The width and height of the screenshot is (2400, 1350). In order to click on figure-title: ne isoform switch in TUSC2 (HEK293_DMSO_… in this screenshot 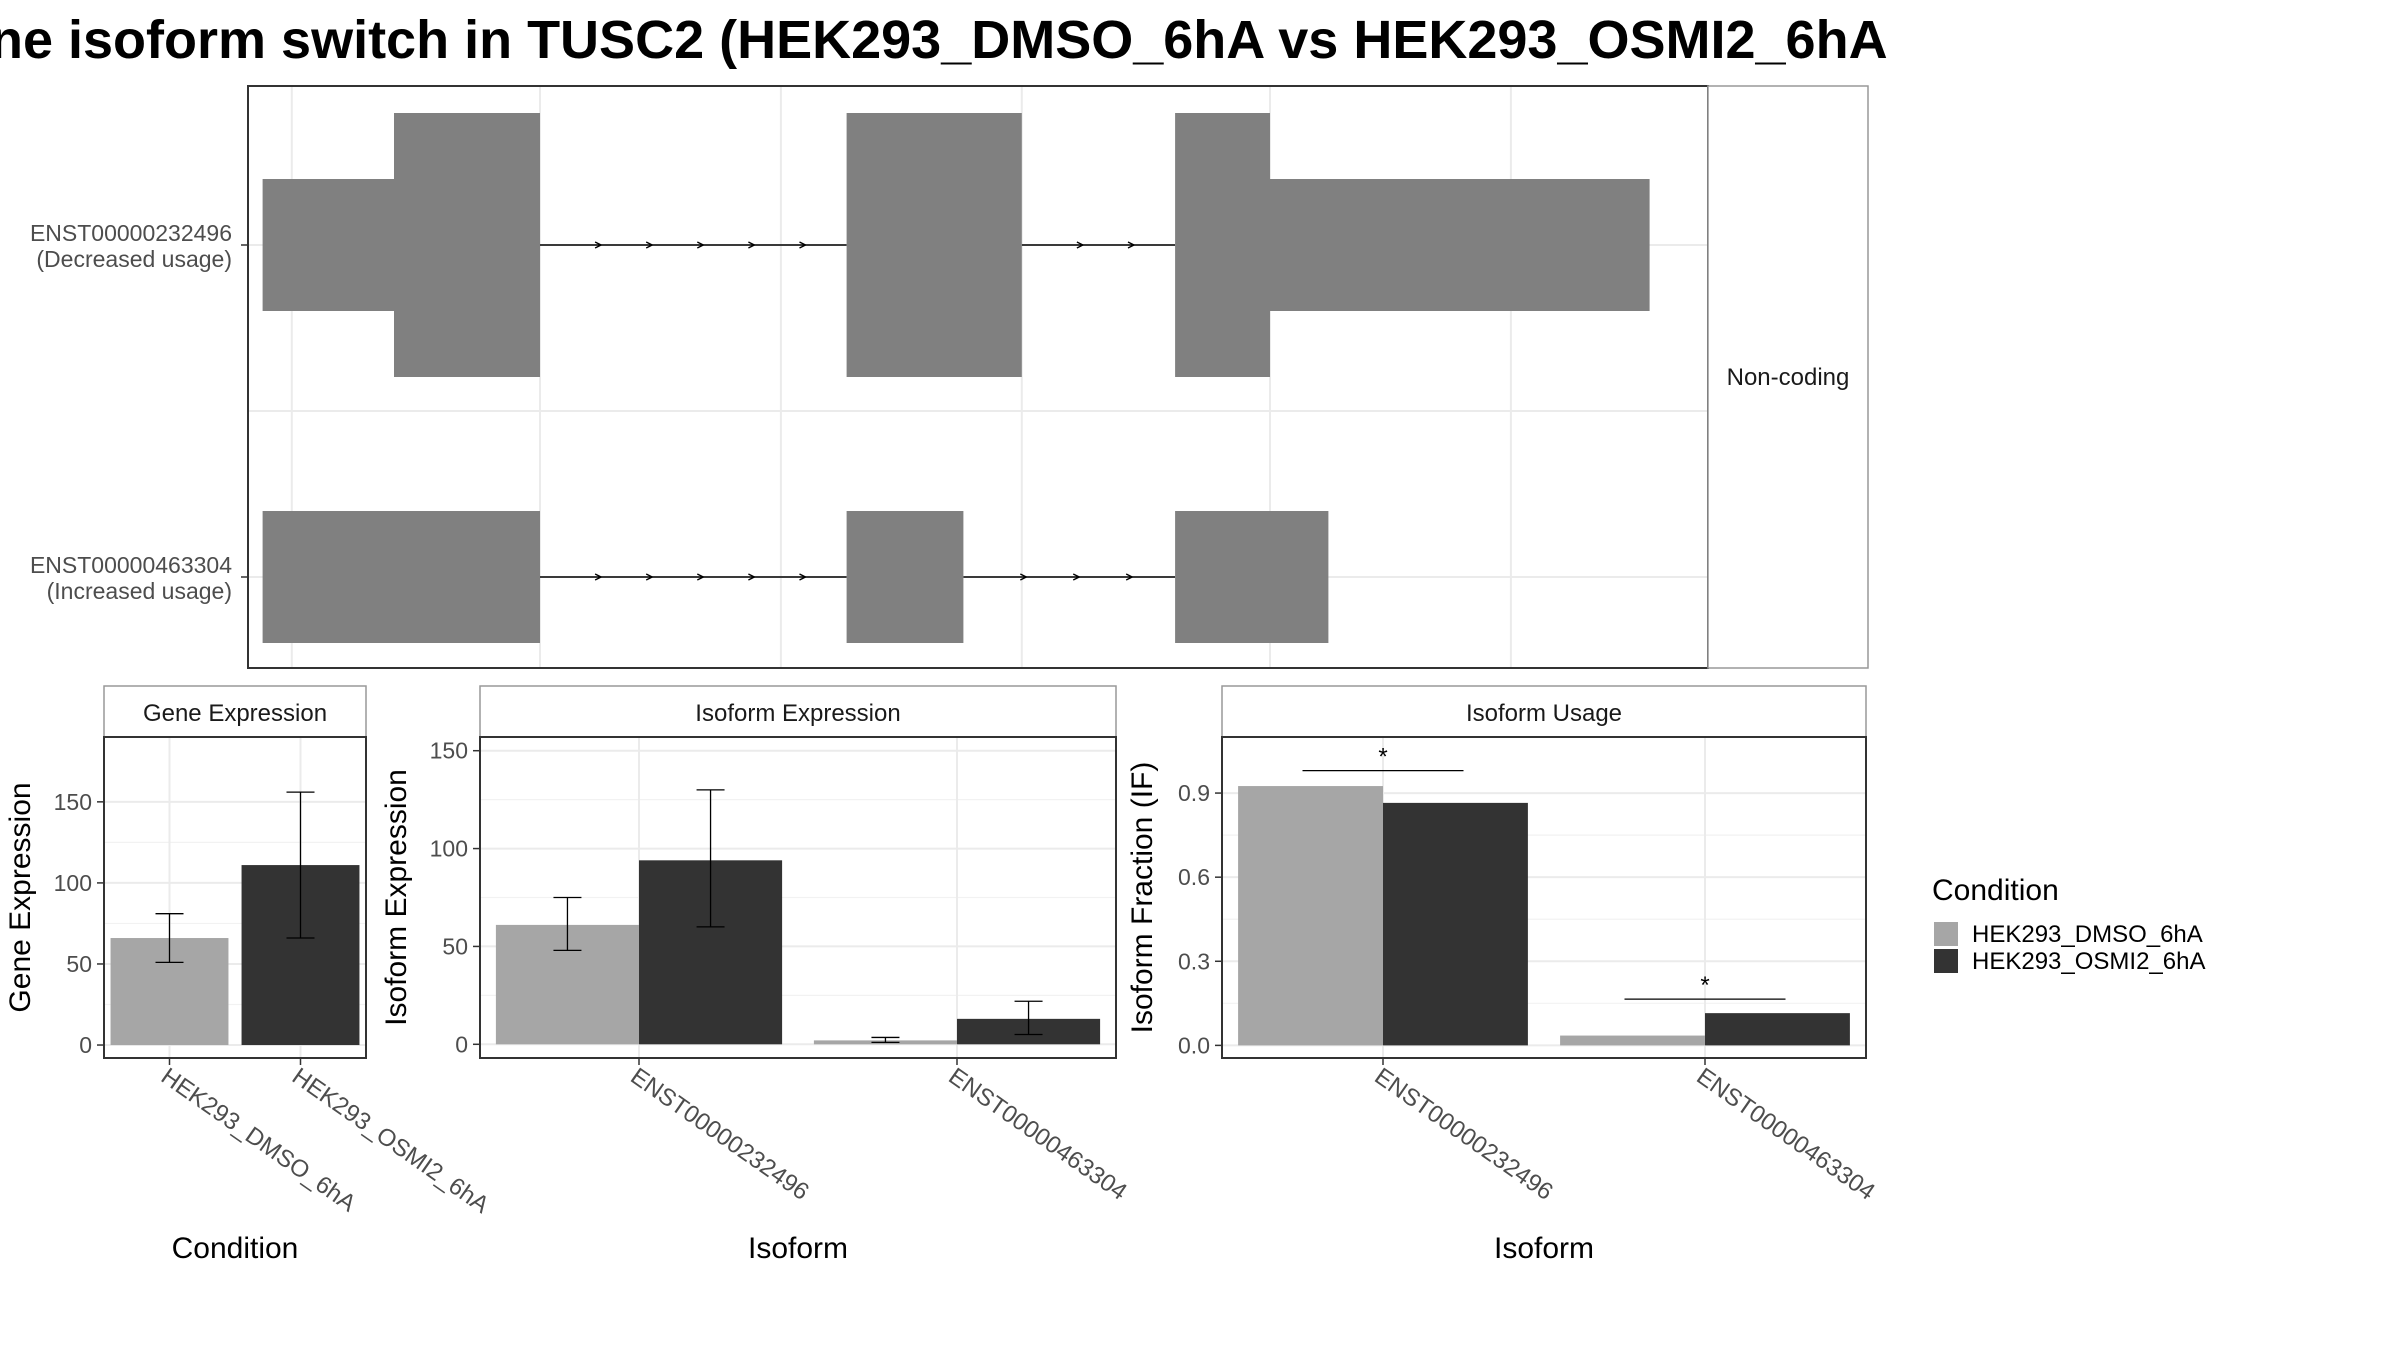, I will do `click(944, 40)`.